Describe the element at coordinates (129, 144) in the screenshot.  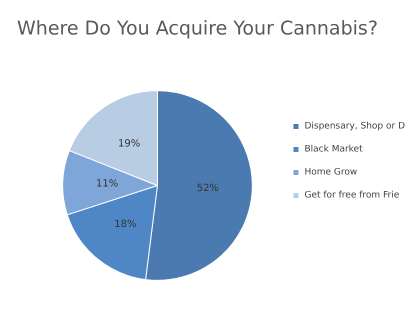
I see `data-label: 19%` at that location.